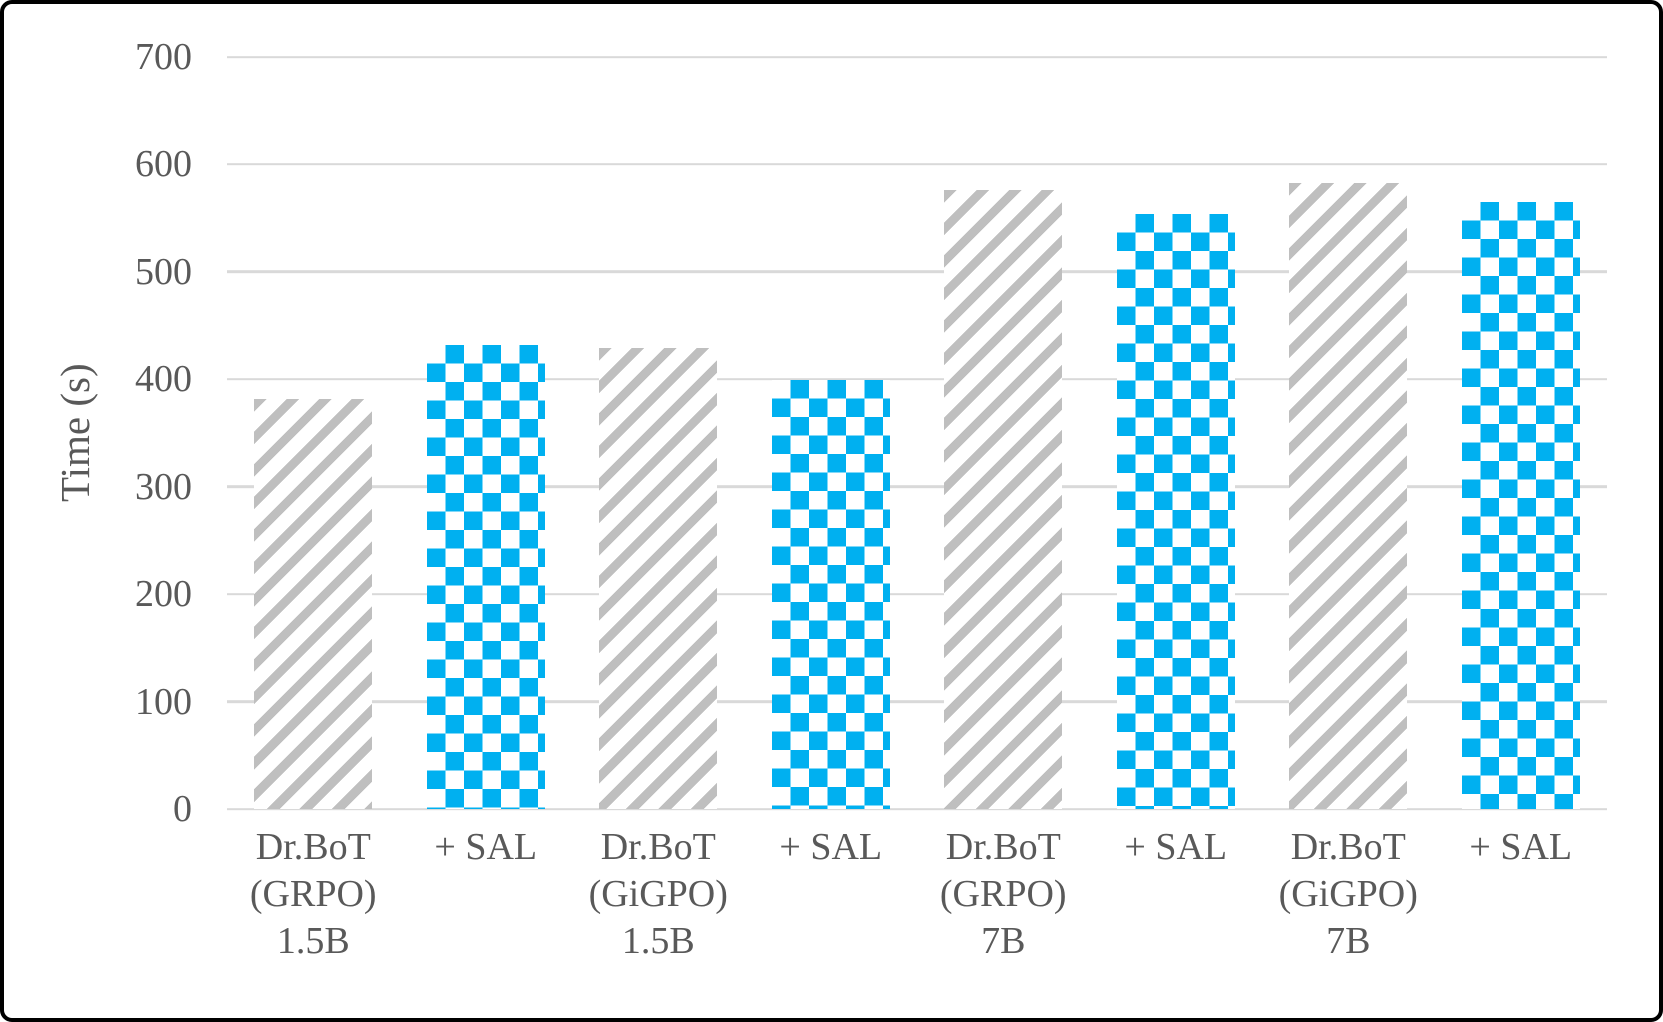 Image resolution: width=1663 pixels, height=1022 pixels. What do you see at coordinates (1348, 894) in the screenshot?
I see `x-axis-label: Dr.BoT (GiGPO) 7B` at bounding box center [1348, 894].